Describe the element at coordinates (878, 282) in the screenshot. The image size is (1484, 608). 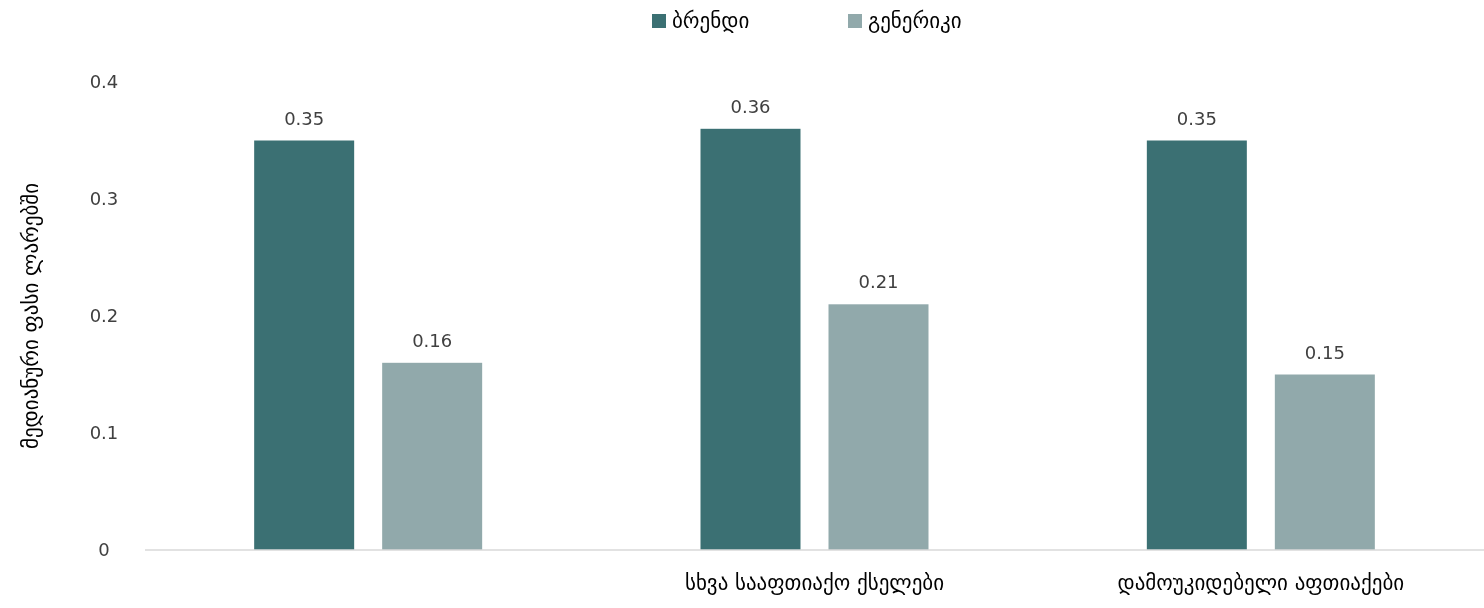
I see `data-label: 0.21` at that location.